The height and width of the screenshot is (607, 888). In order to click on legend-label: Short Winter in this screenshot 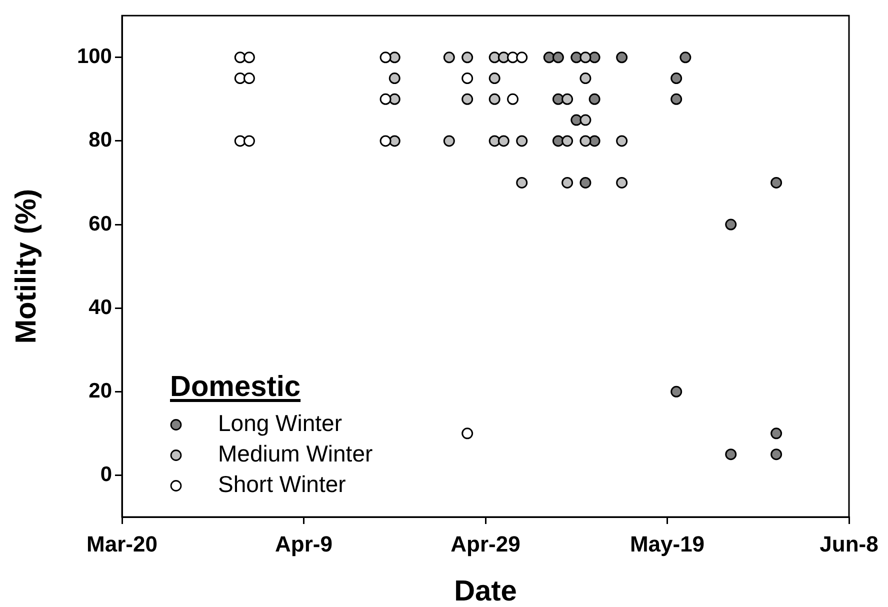, I will do `click(282, 484)`.